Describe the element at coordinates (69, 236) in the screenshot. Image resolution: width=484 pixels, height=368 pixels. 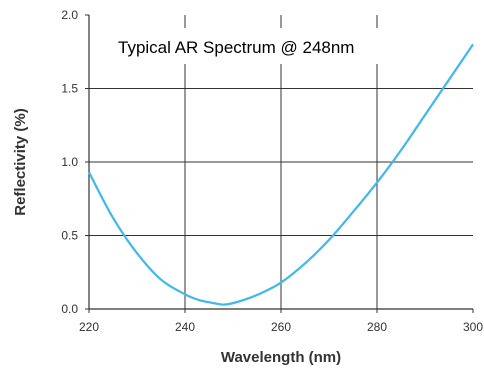
I see `y-tick-label: 0.5` at that location.